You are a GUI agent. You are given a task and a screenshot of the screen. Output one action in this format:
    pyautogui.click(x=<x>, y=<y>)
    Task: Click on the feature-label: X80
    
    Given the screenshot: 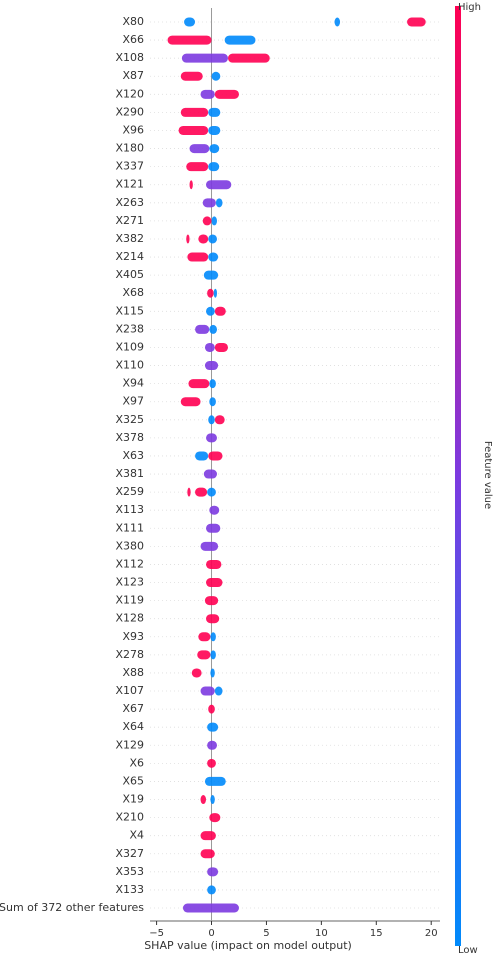 What is the action you would take?
    pyautogui.click(x=133, y=21)
    